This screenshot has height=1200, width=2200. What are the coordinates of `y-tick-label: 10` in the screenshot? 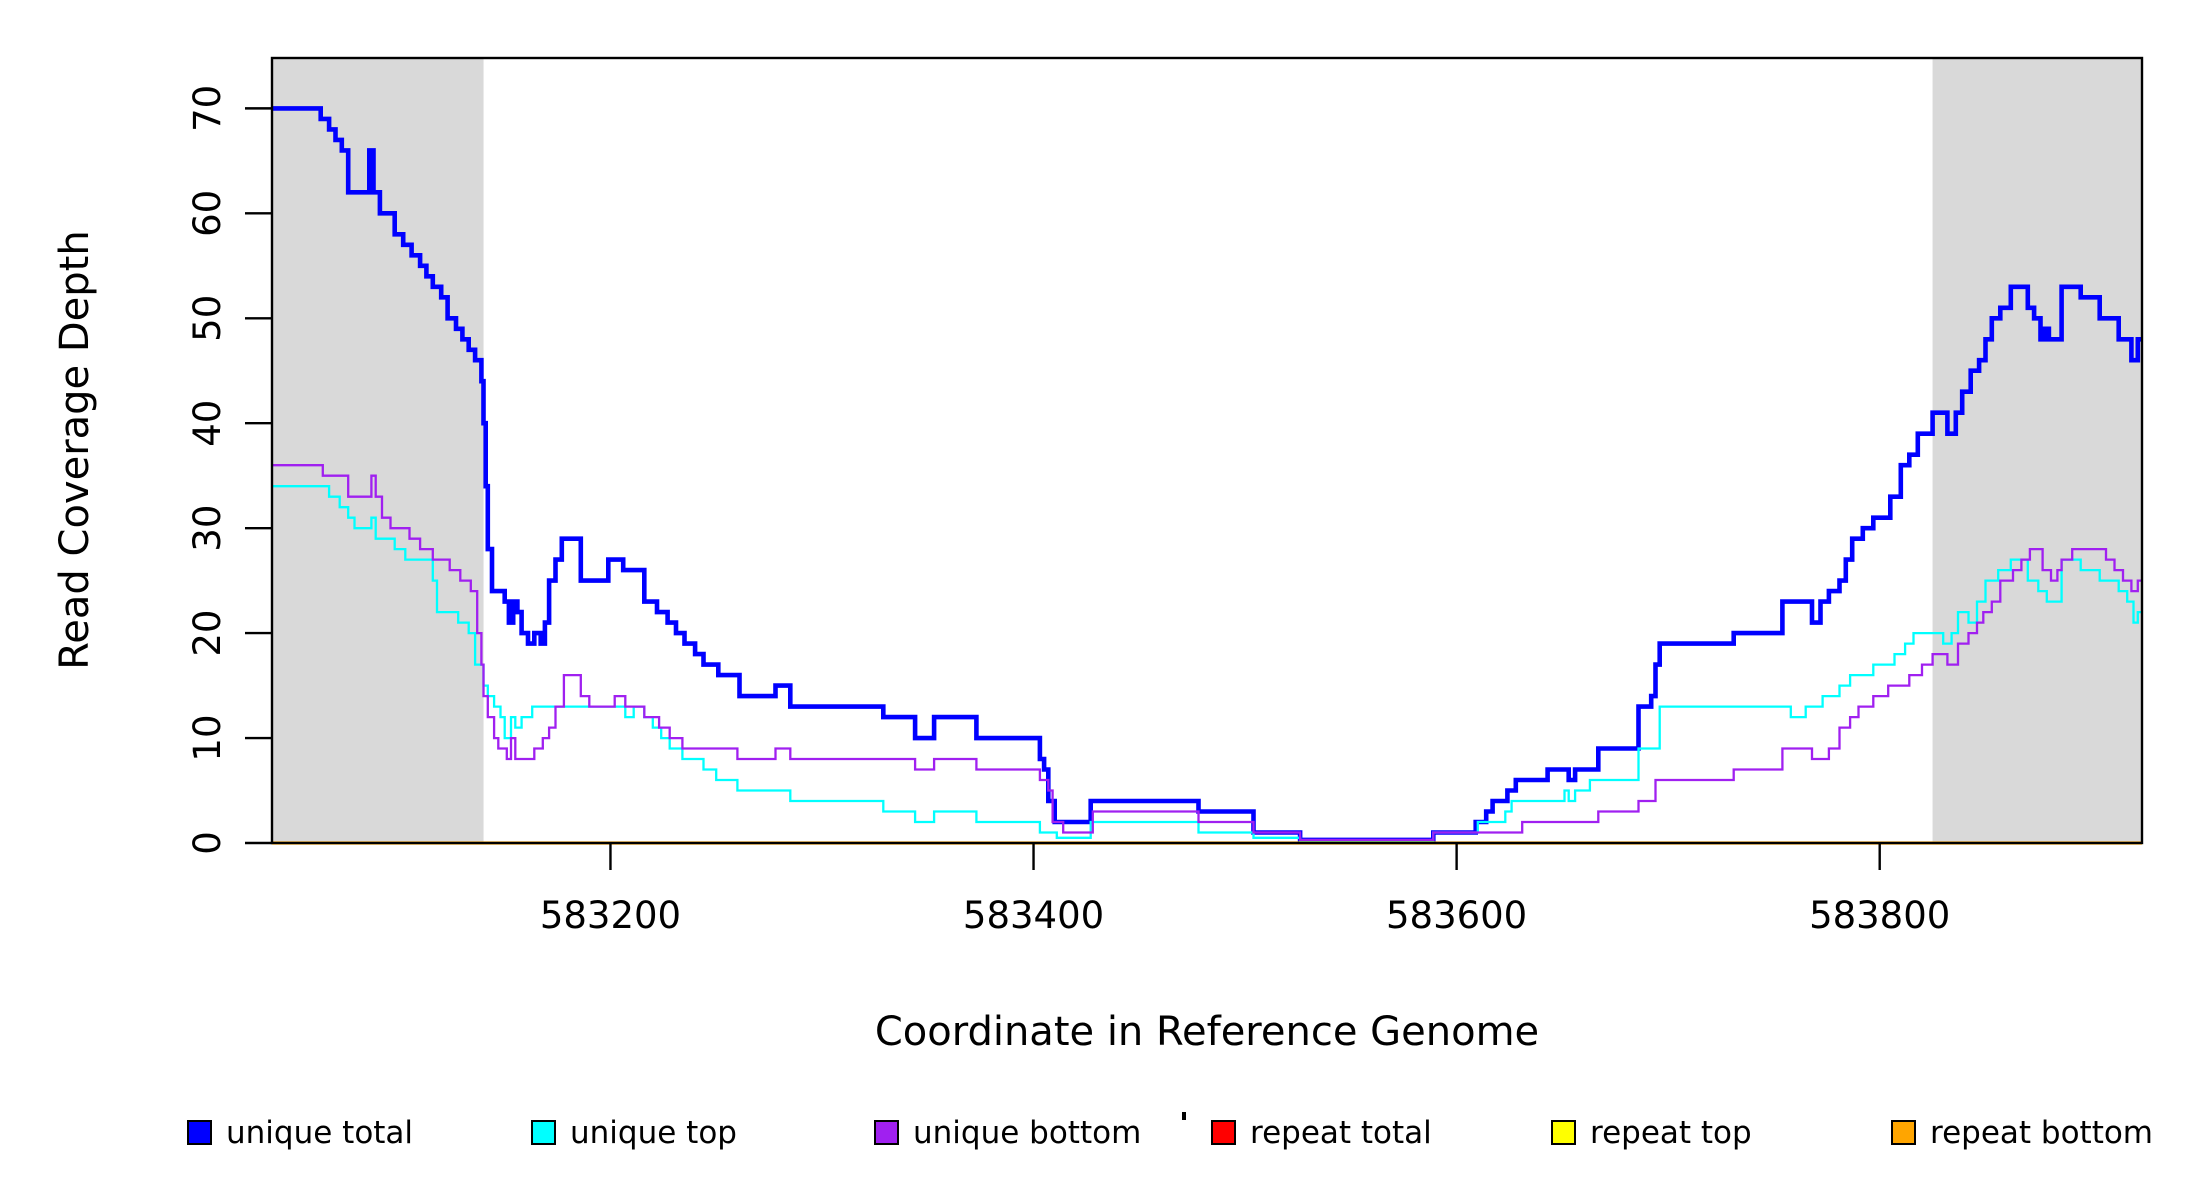 It's located at (207, 738).